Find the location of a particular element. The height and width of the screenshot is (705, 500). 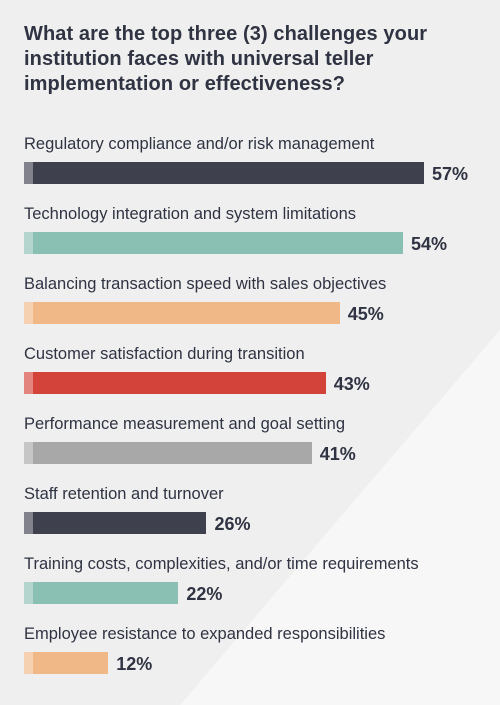

bar-row: 41% is located at coordinates (259, 453).